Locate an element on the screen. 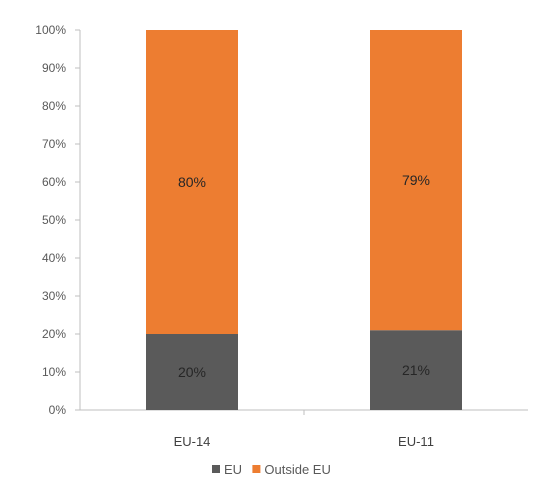 The image size is (534, 502). data-label: 21% is located at coordinates (416, 370).